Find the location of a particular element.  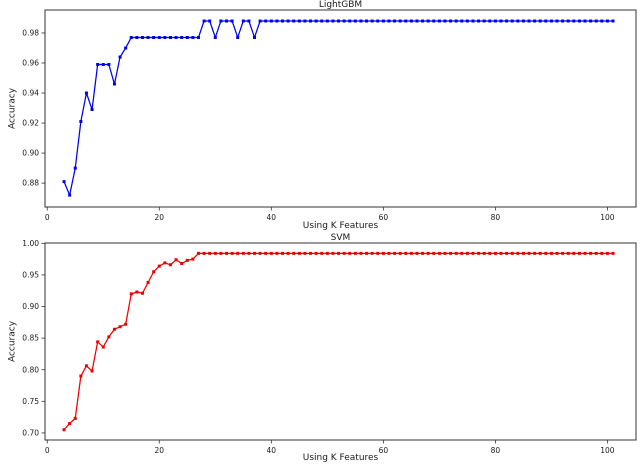

y-tick-label: 0.70 is located at coordinates (30, 433).